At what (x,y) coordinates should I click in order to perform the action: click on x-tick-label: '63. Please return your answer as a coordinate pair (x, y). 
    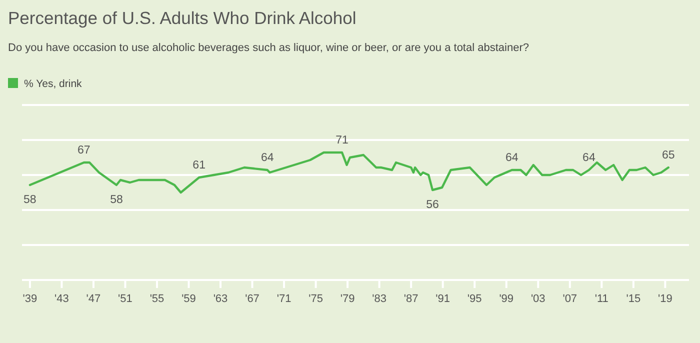
    Looking at the image, I should click on (220, 299).